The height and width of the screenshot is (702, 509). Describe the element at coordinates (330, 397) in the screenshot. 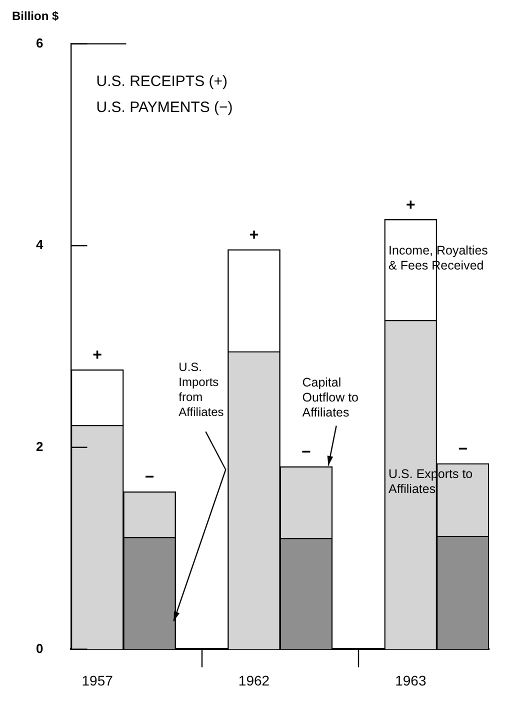

I see `text: Capital Outflow to Affiliates` at that location.